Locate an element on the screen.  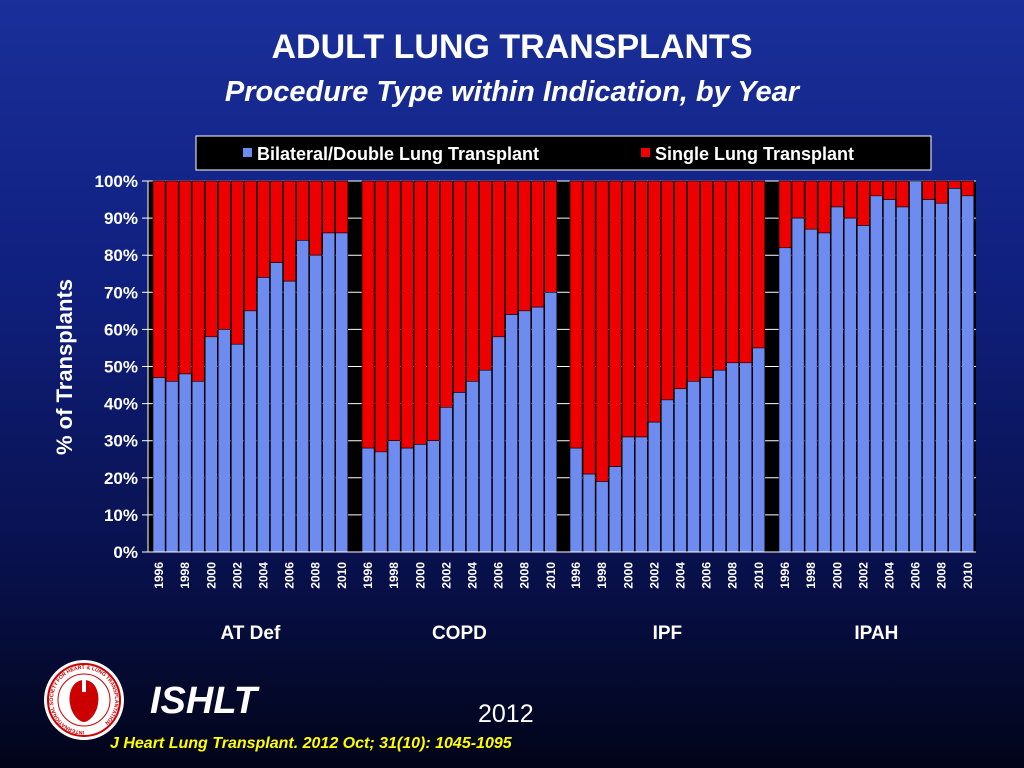
bar-bilateral-ipf-1999 is located at coordinates (615, 509).